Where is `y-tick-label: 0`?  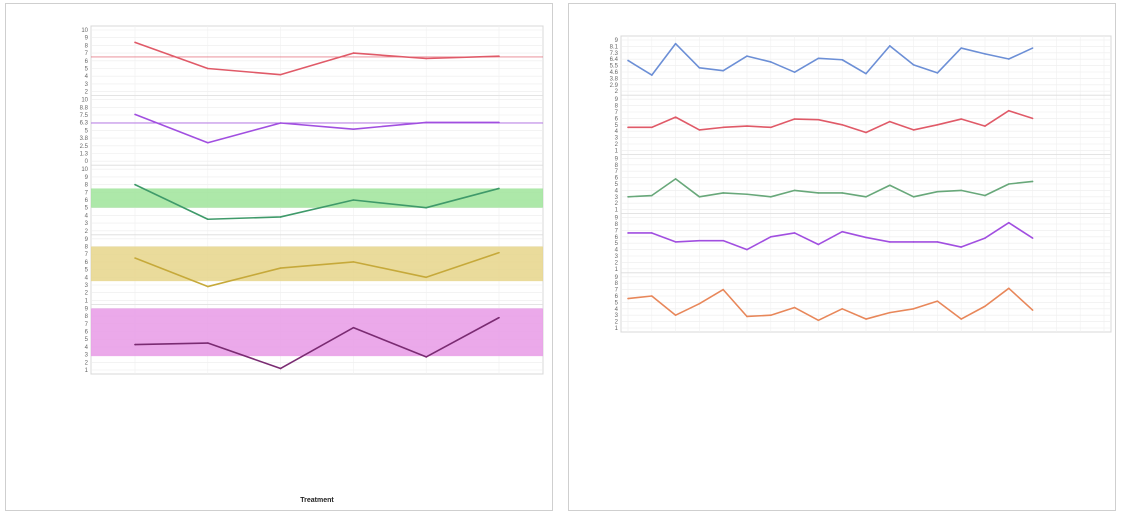
y-tick-label: 0 is located at coordinates (87, 162).